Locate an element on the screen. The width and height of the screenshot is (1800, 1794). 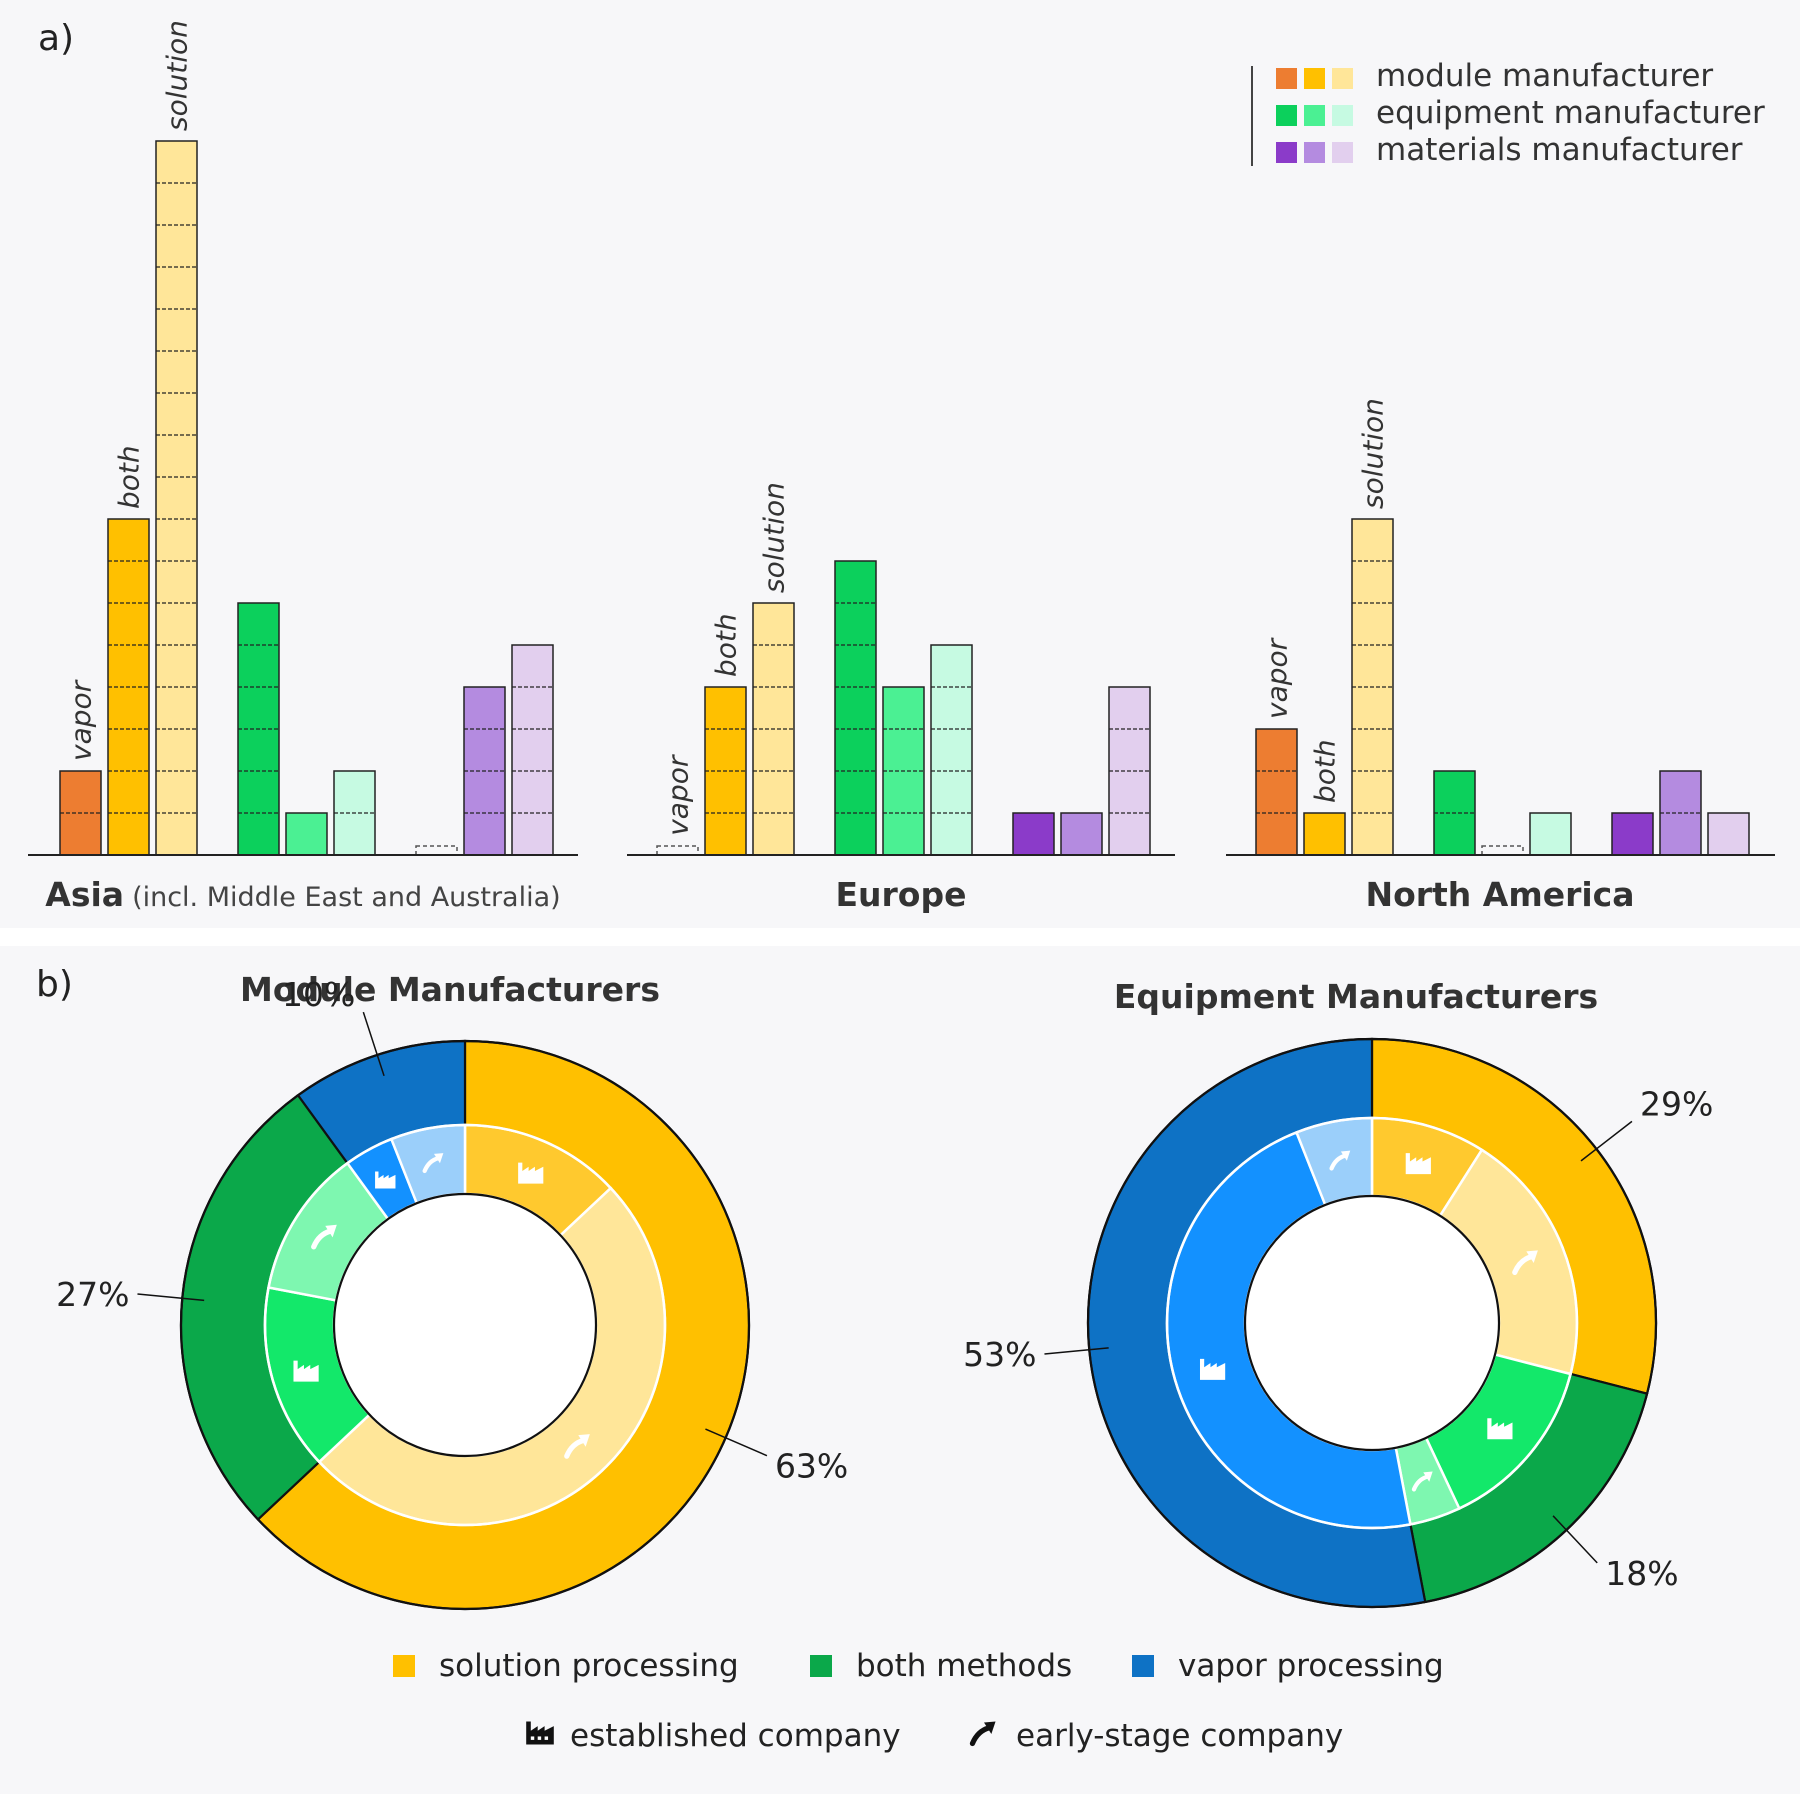
legend-label-established-company: established company is located at coordinates (735, 1736).